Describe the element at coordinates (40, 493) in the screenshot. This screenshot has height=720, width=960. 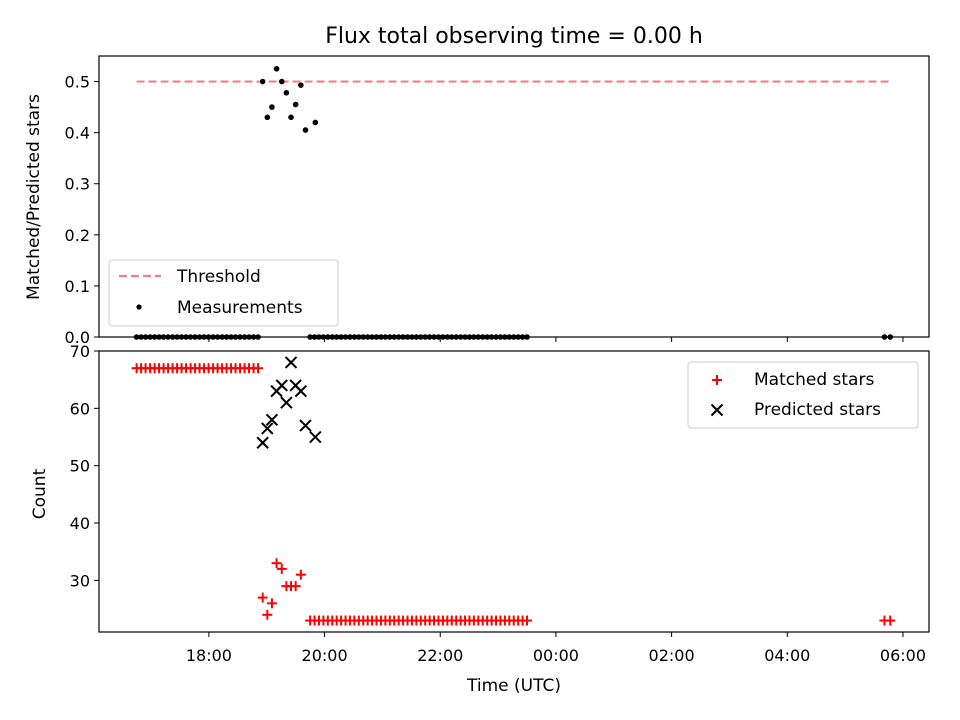
I see `counts-y-axis-label: Count` at that location.